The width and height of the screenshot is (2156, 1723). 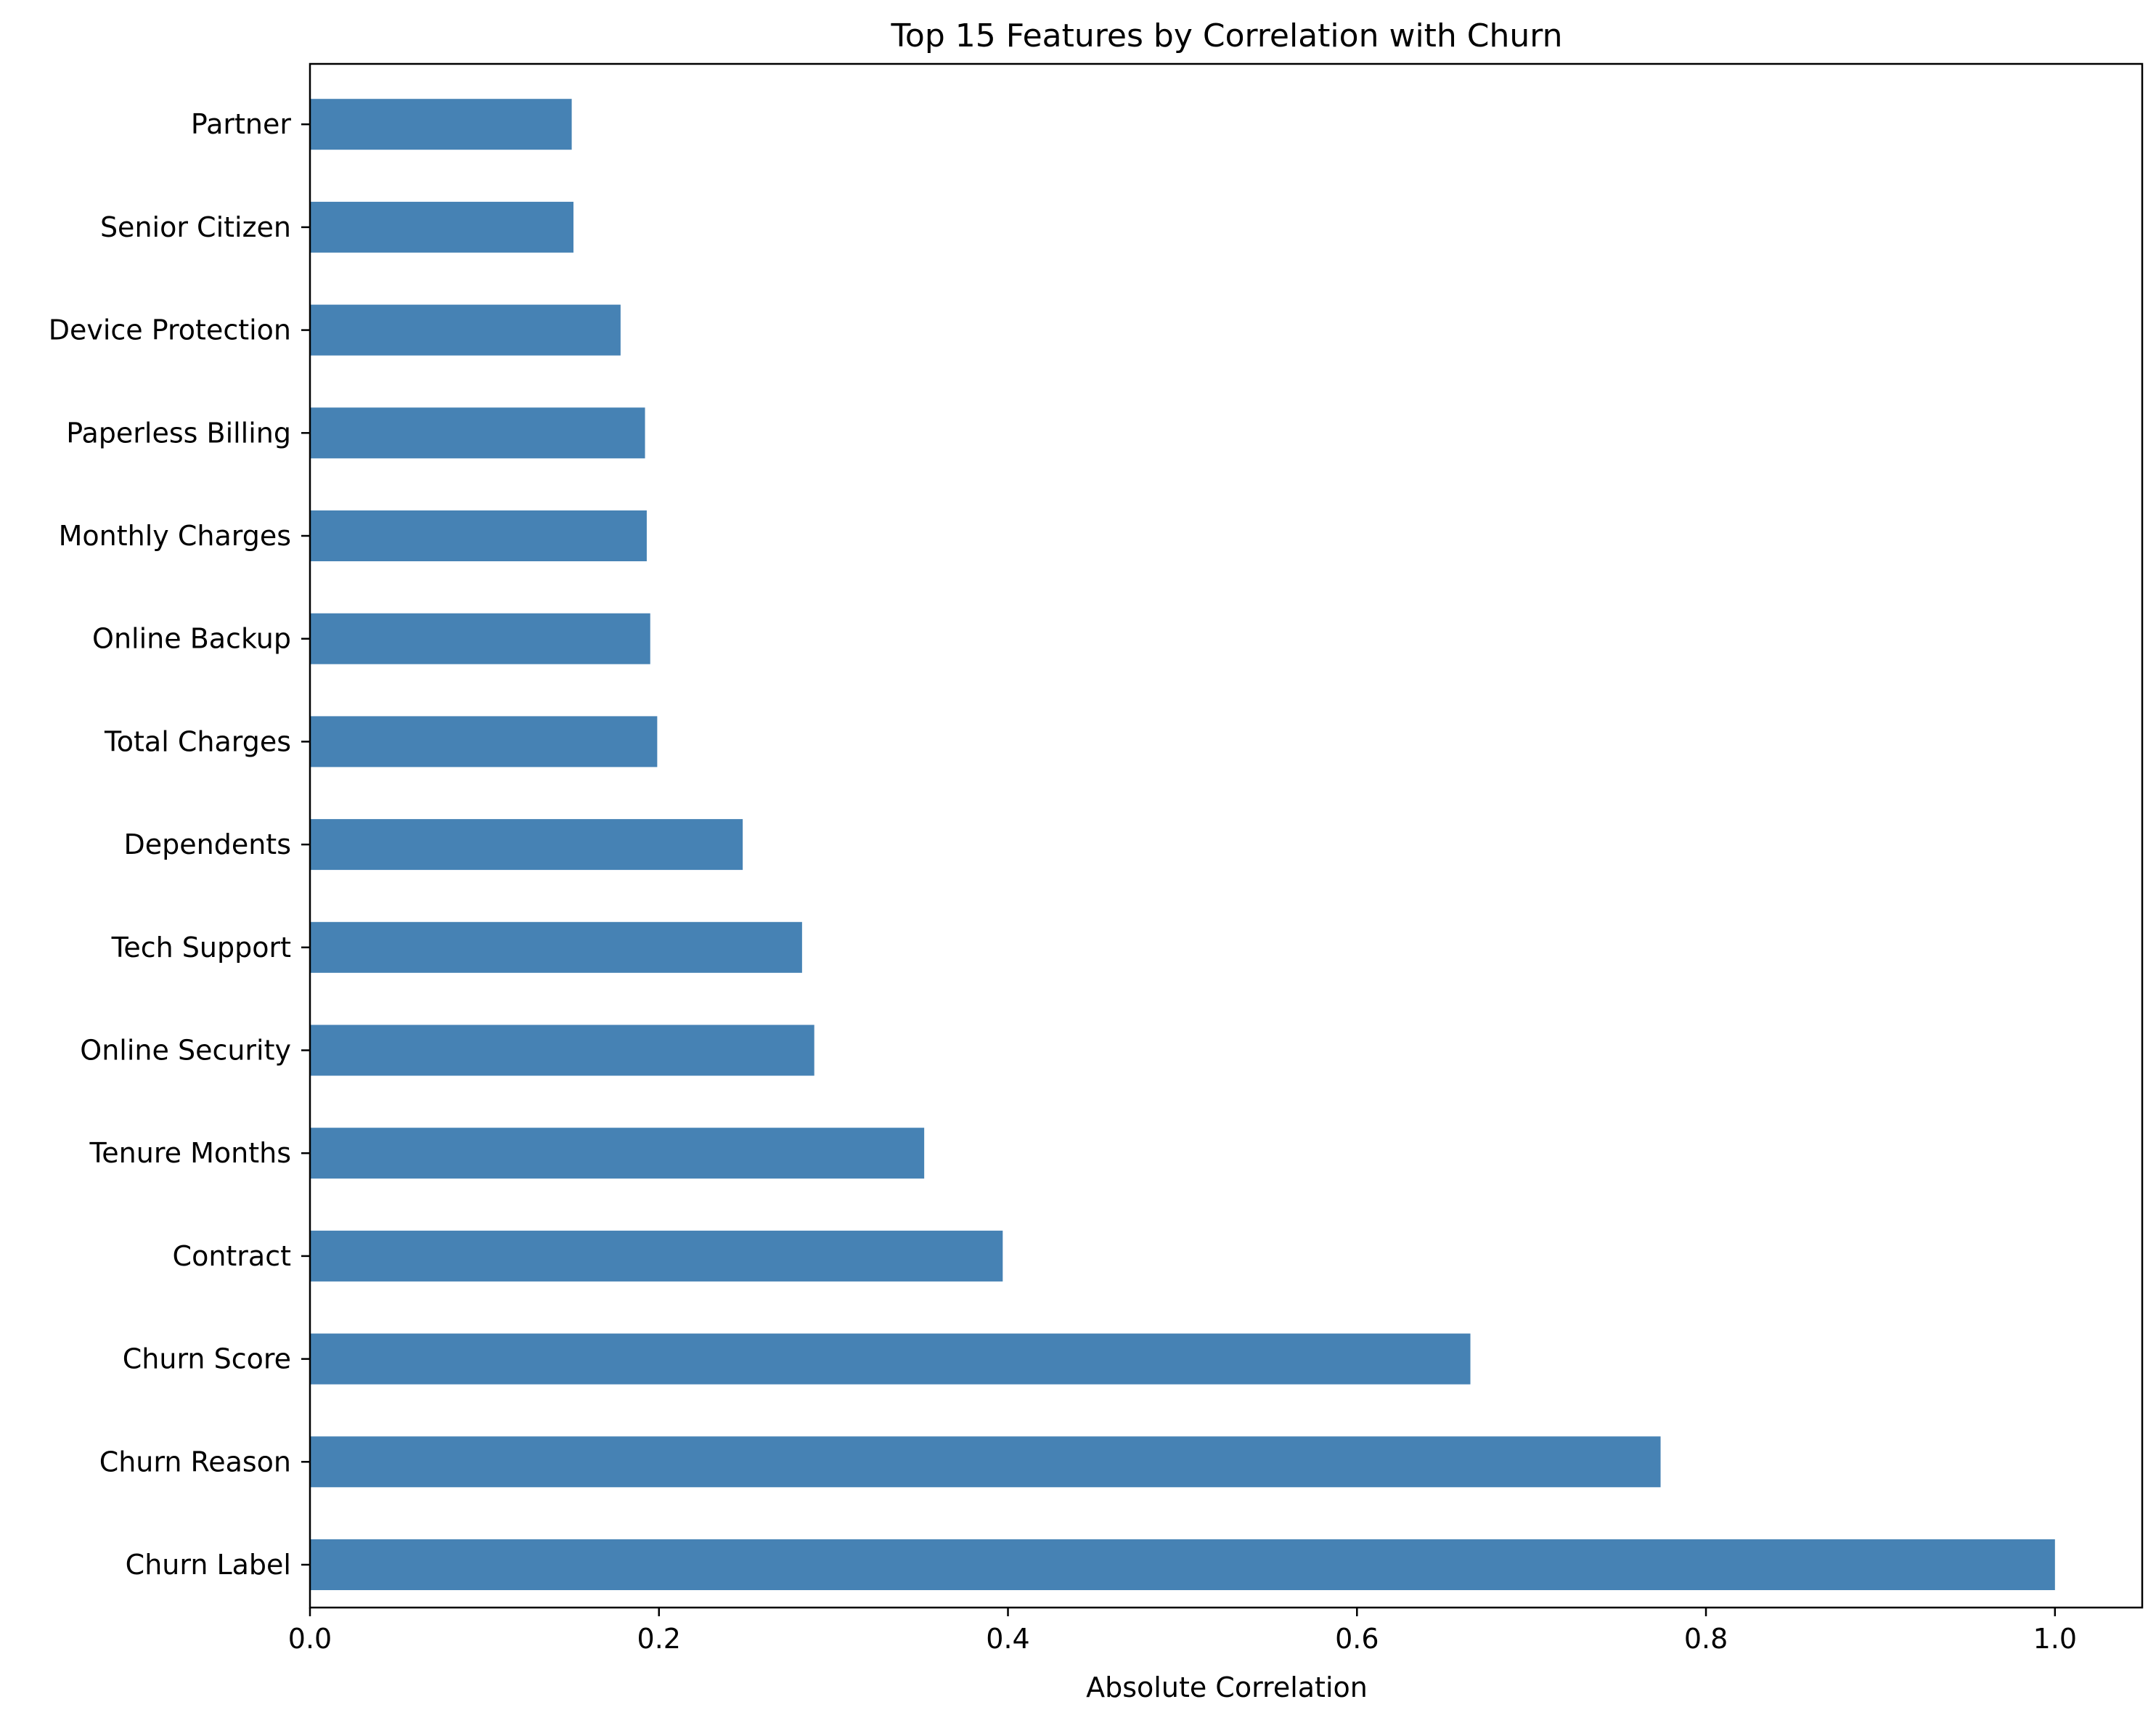 What do you see at coordinates (1706, 1639) in the screenshot?
I see `x-tick-label: 0.8` at bounding box center [1706, 1639].